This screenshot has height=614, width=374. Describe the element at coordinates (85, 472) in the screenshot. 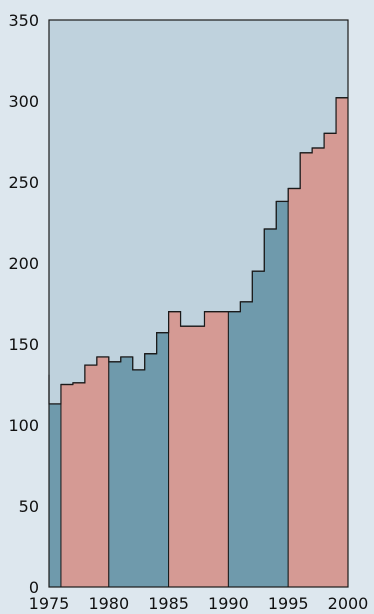

I see `segment-1976-1980` at that location.